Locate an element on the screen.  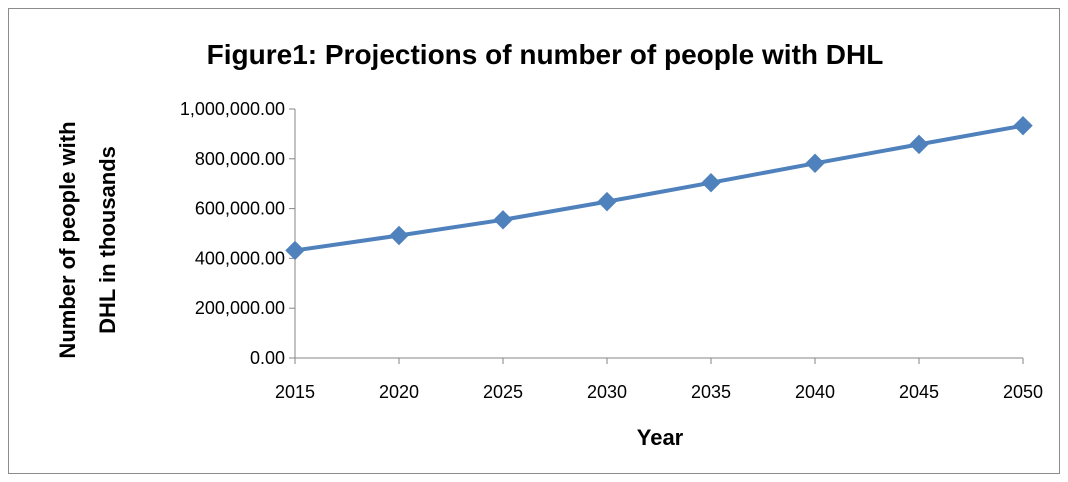
x-axis-title: Year is located at coordinates (660, 437).